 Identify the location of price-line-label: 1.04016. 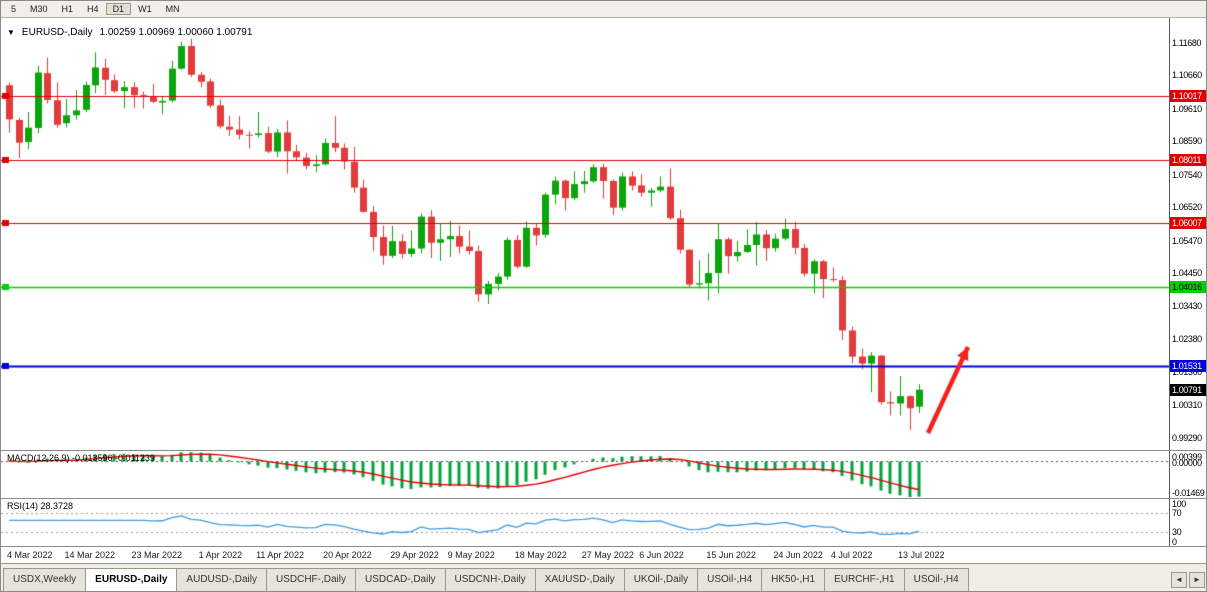
(1188, 286).